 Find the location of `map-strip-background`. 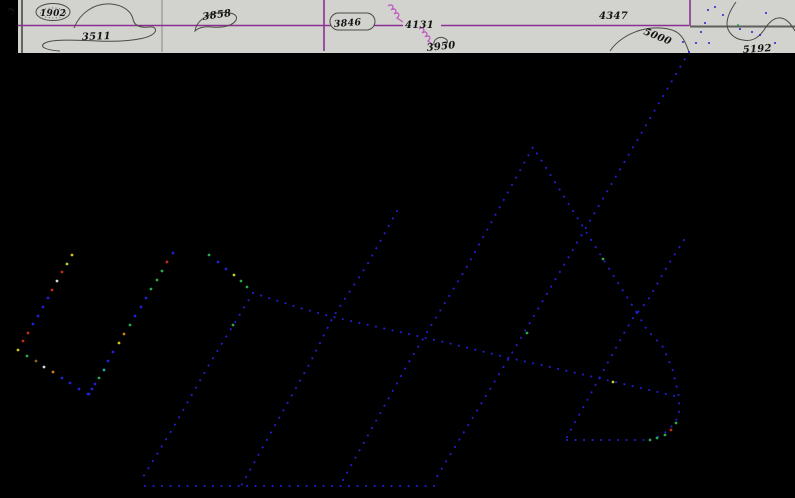

map-strip-background is located at coordinates (406, 26).